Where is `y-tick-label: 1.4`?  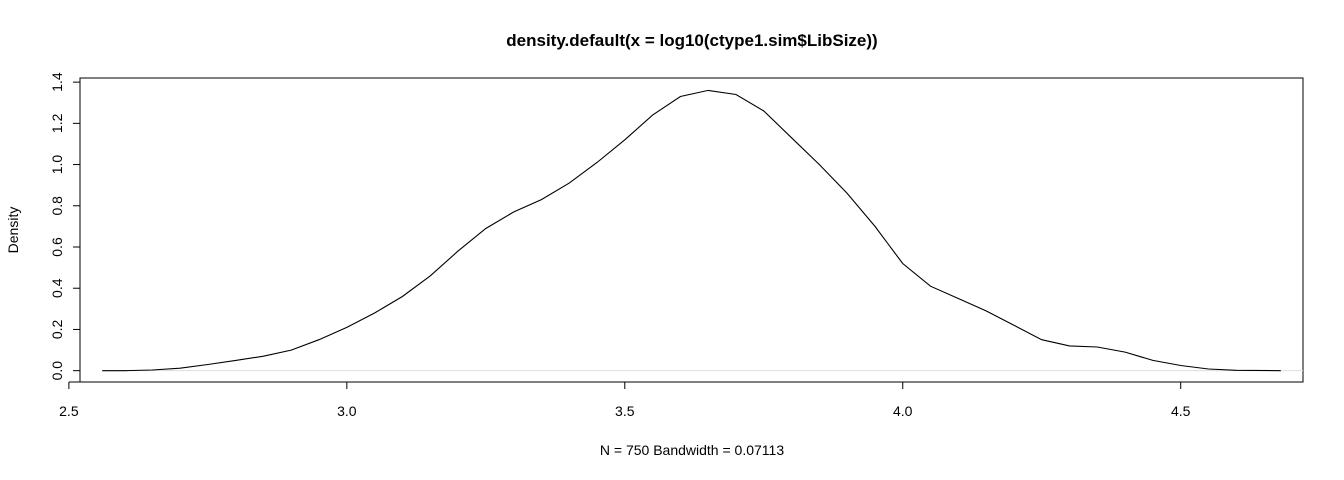 y-tick-label: 1.4 is located at coordinates (57, 82).